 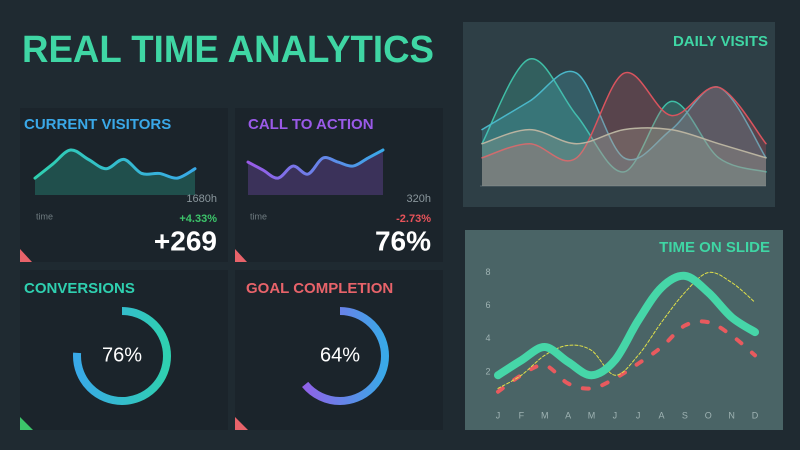 I want to click on gauge-label: 64%, so click(x=340, y=355).